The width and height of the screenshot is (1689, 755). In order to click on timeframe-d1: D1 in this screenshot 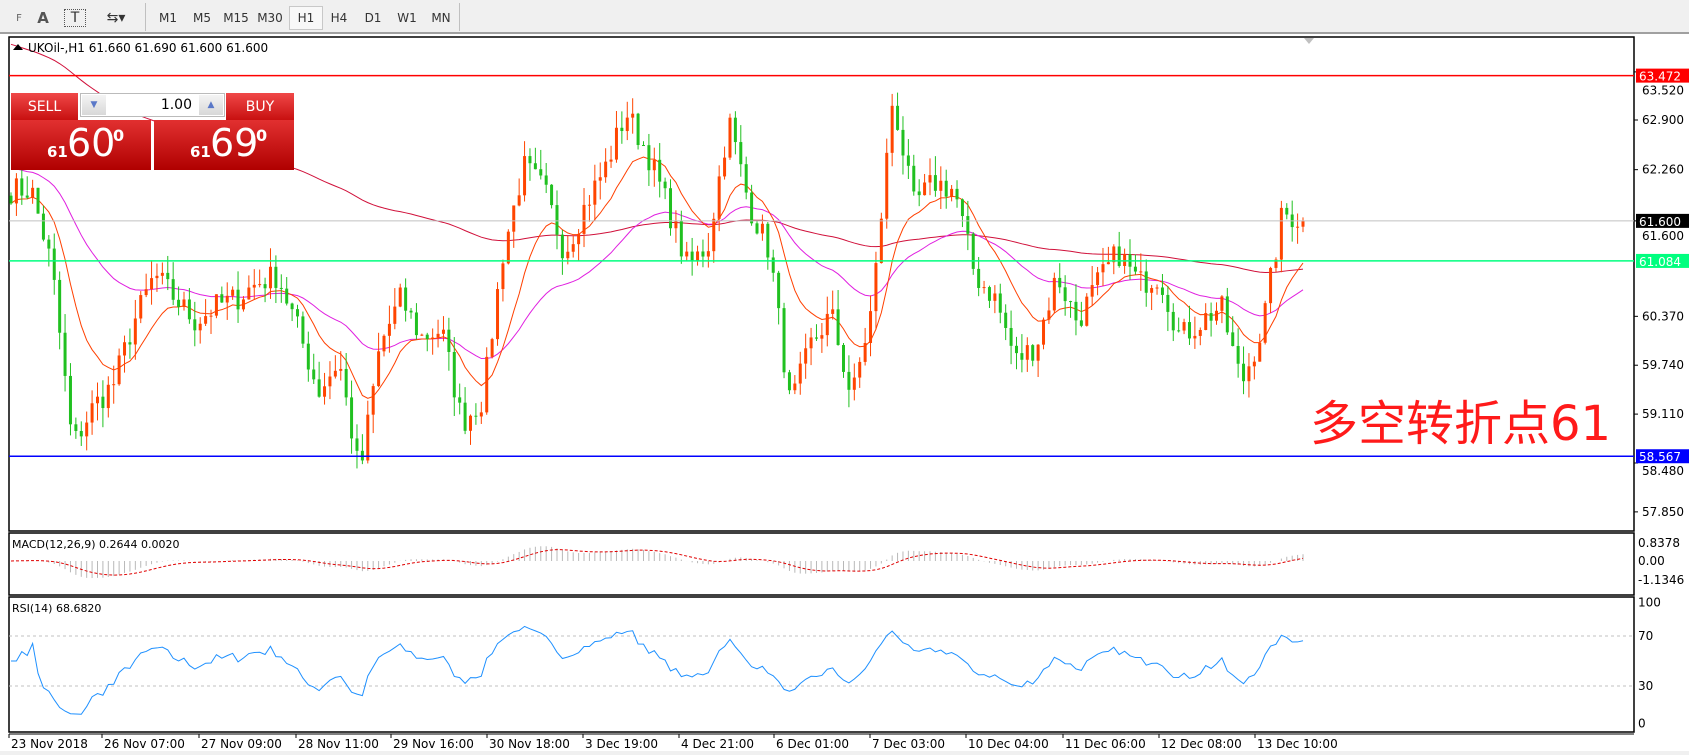, I will do `click(373, 18)`.